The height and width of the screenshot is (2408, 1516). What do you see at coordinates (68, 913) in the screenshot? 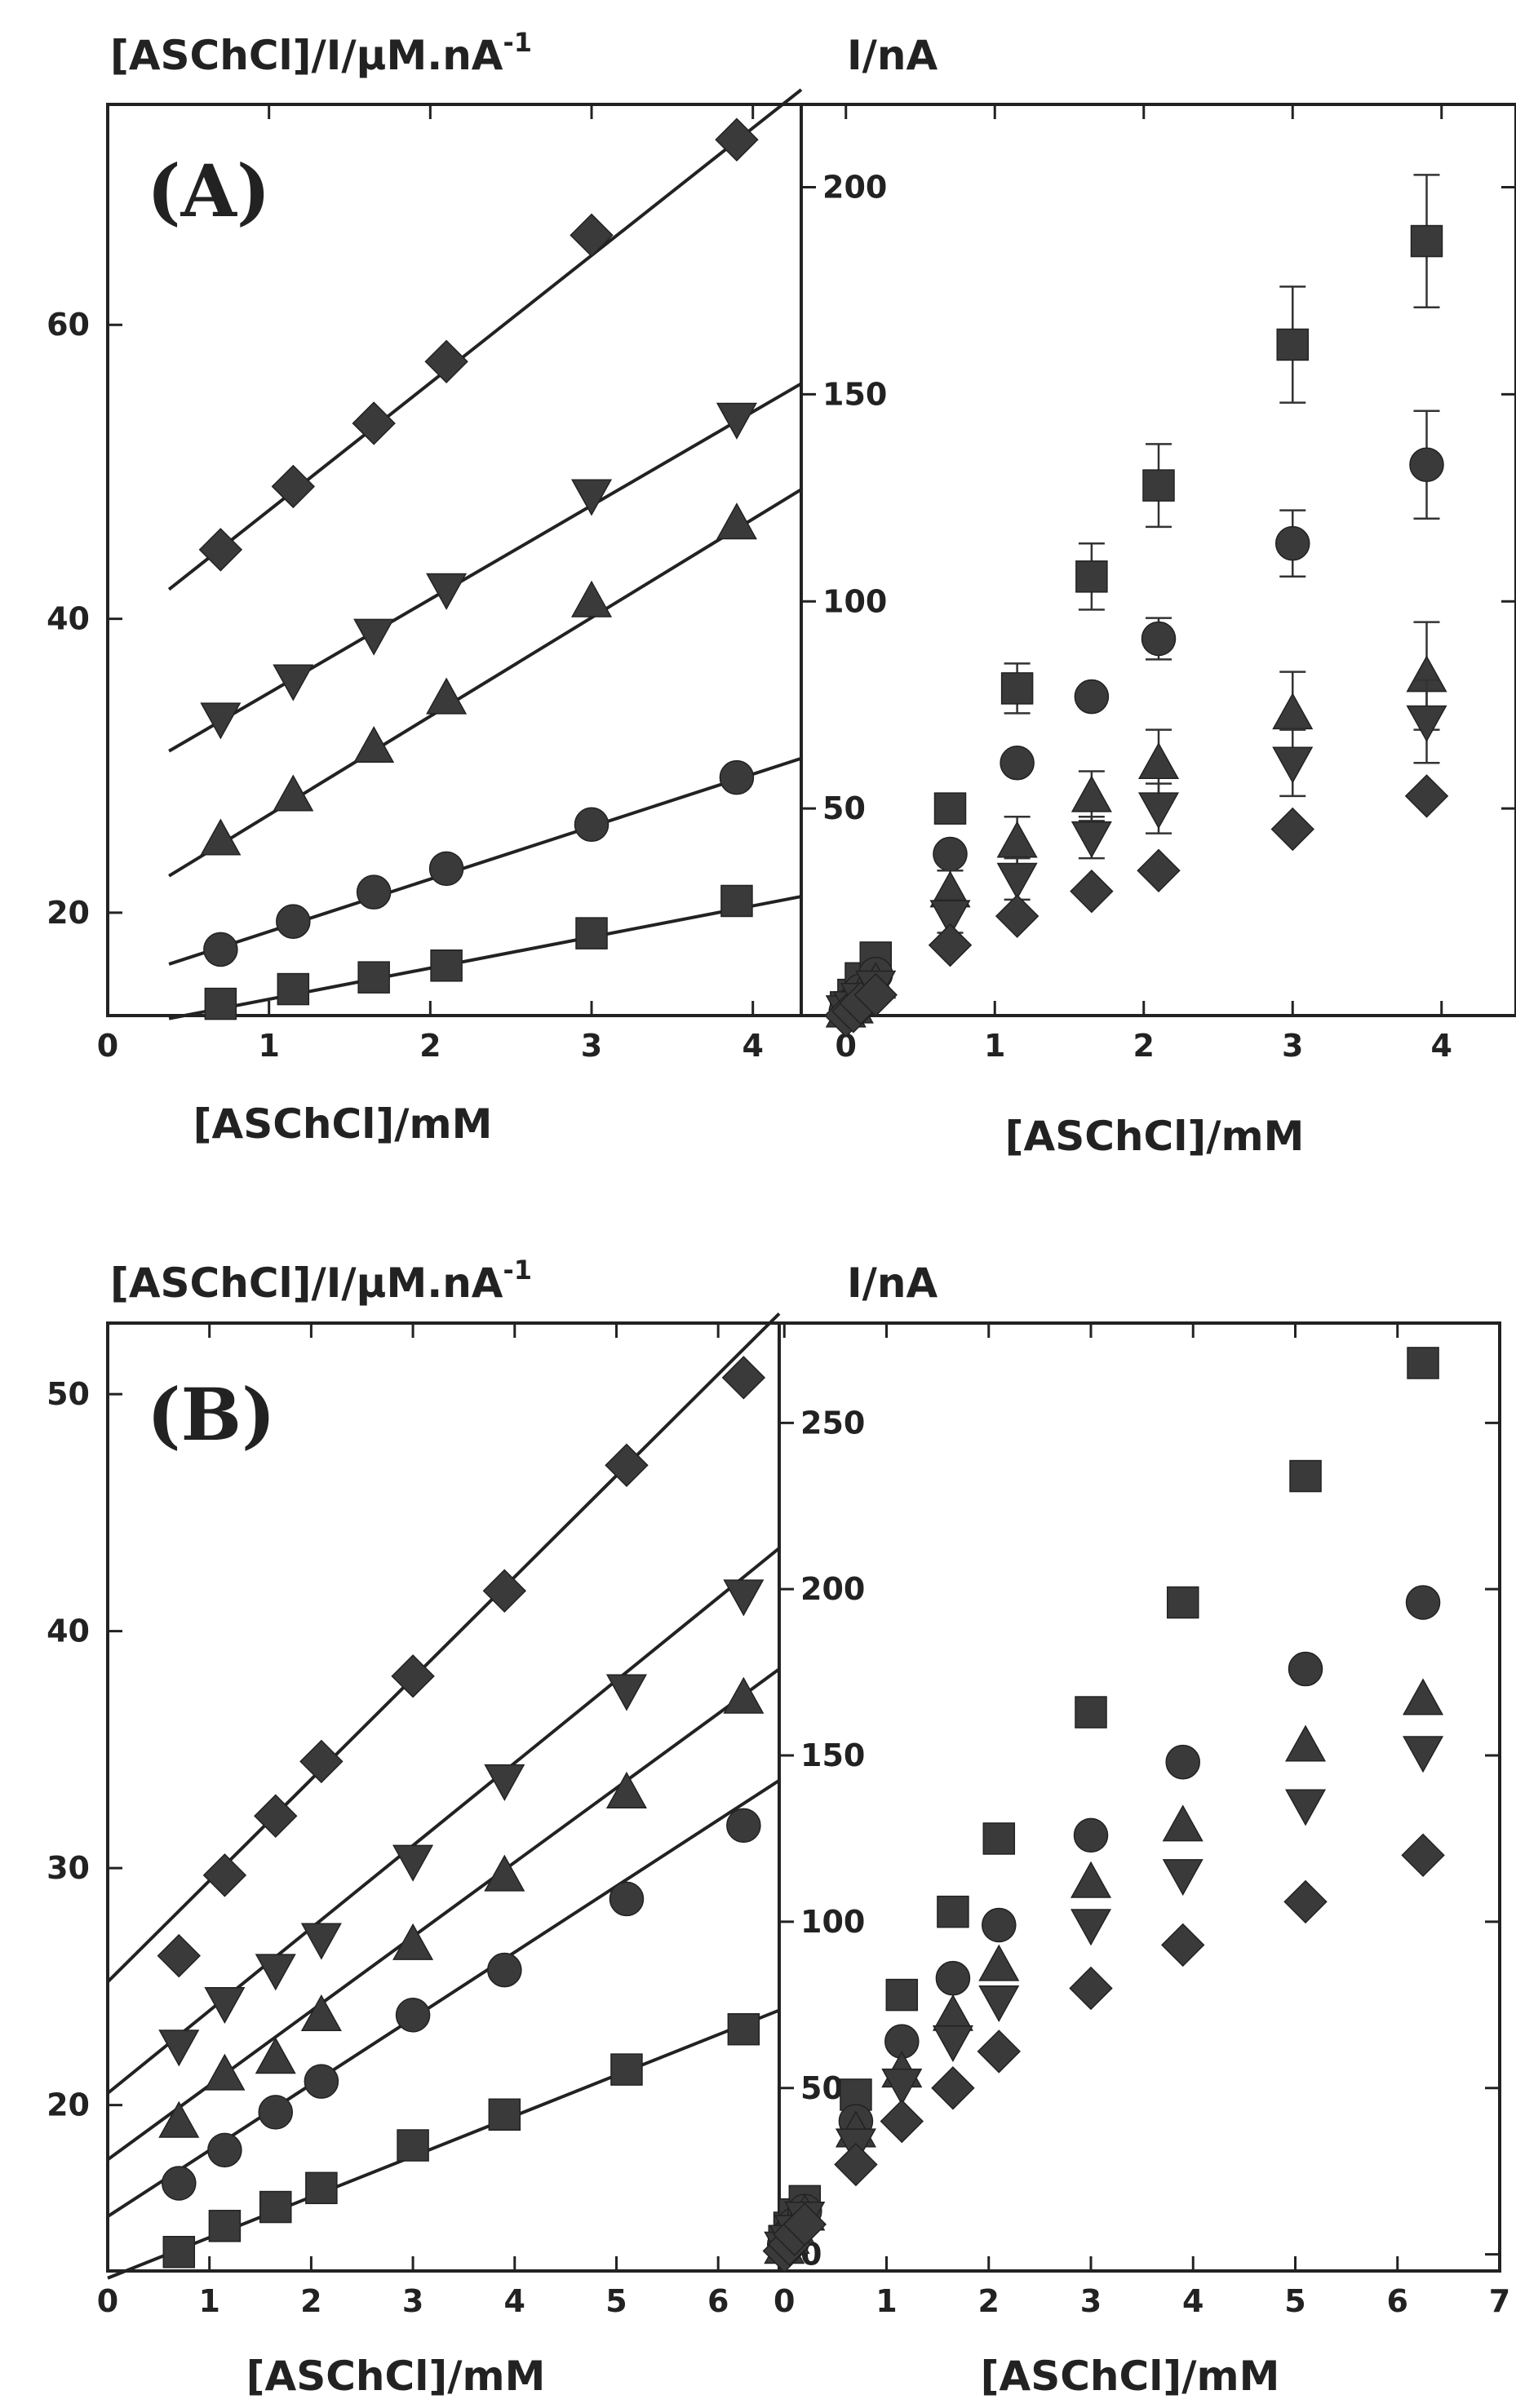
I see `y-tick-label: 20` at bounding box center [68, 913].